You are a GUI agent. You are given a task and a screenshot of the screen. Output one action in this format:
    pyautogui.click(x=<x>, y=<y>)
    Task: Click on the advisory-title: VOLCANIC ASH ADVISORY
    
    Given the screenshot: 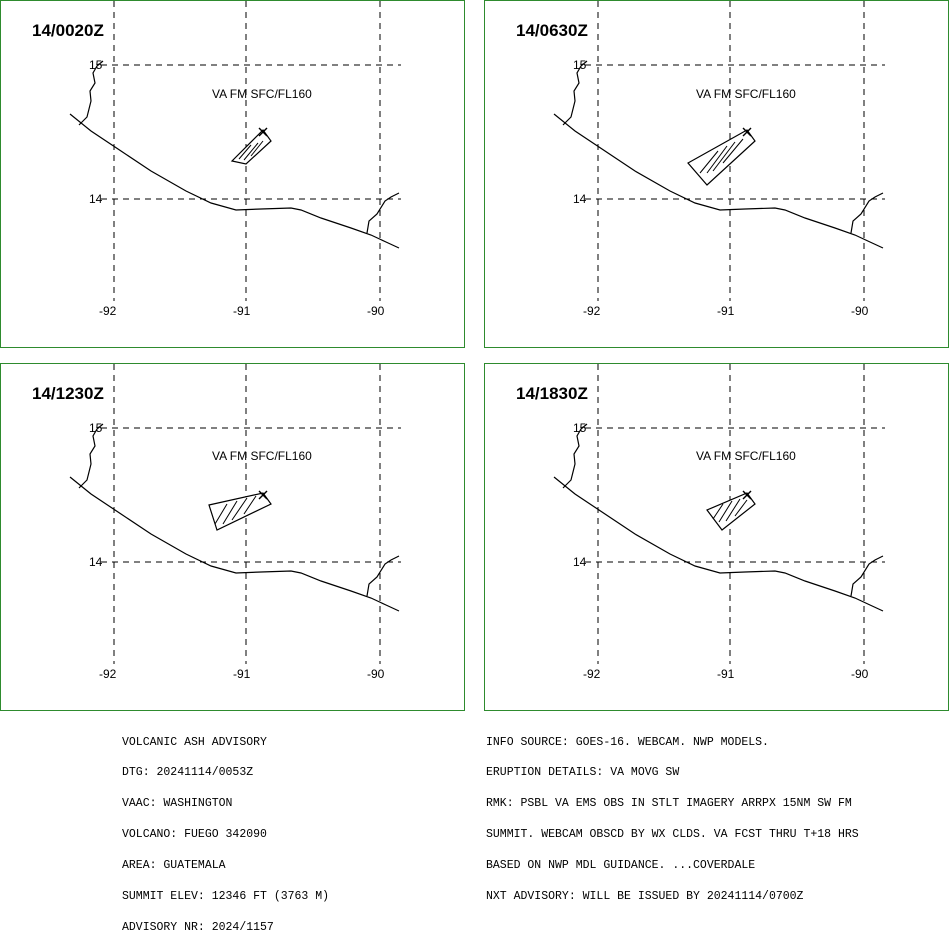 What is the action you would take?
    pyautogui.click(x=194, y=742)
    